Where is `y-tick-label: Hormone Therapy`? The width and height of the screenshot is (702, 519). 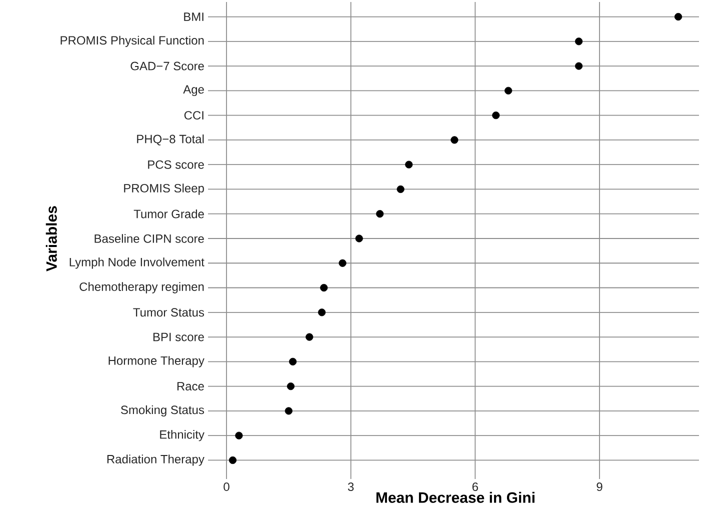
y-tick-label: Hormone Therapy is located at coordinates (156, 362).